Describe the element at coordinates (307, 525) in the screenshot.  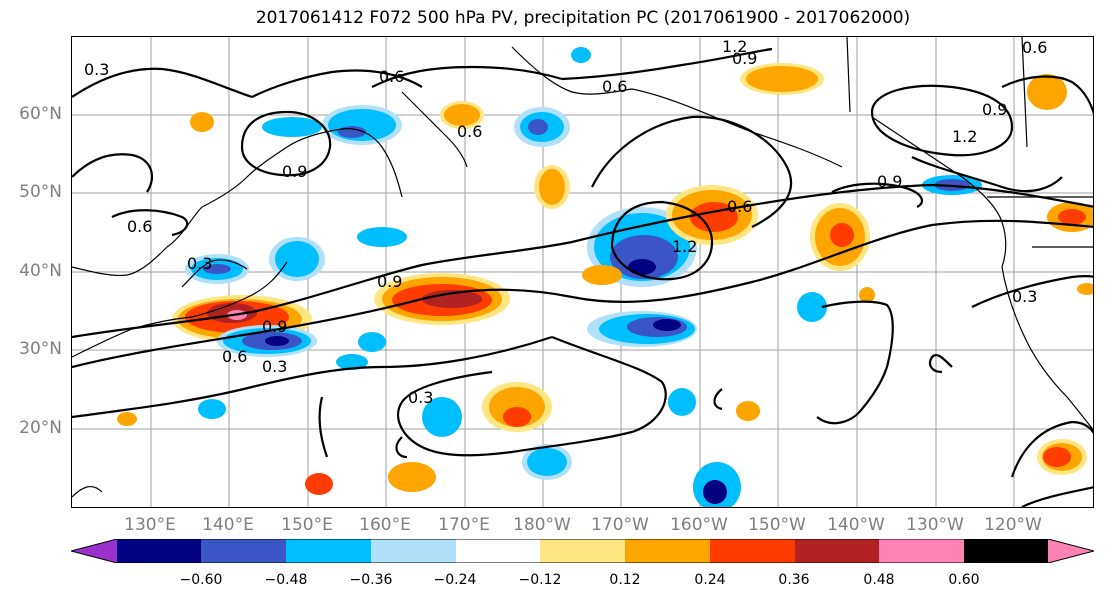
I see `lon-label: 150°E` at that location.